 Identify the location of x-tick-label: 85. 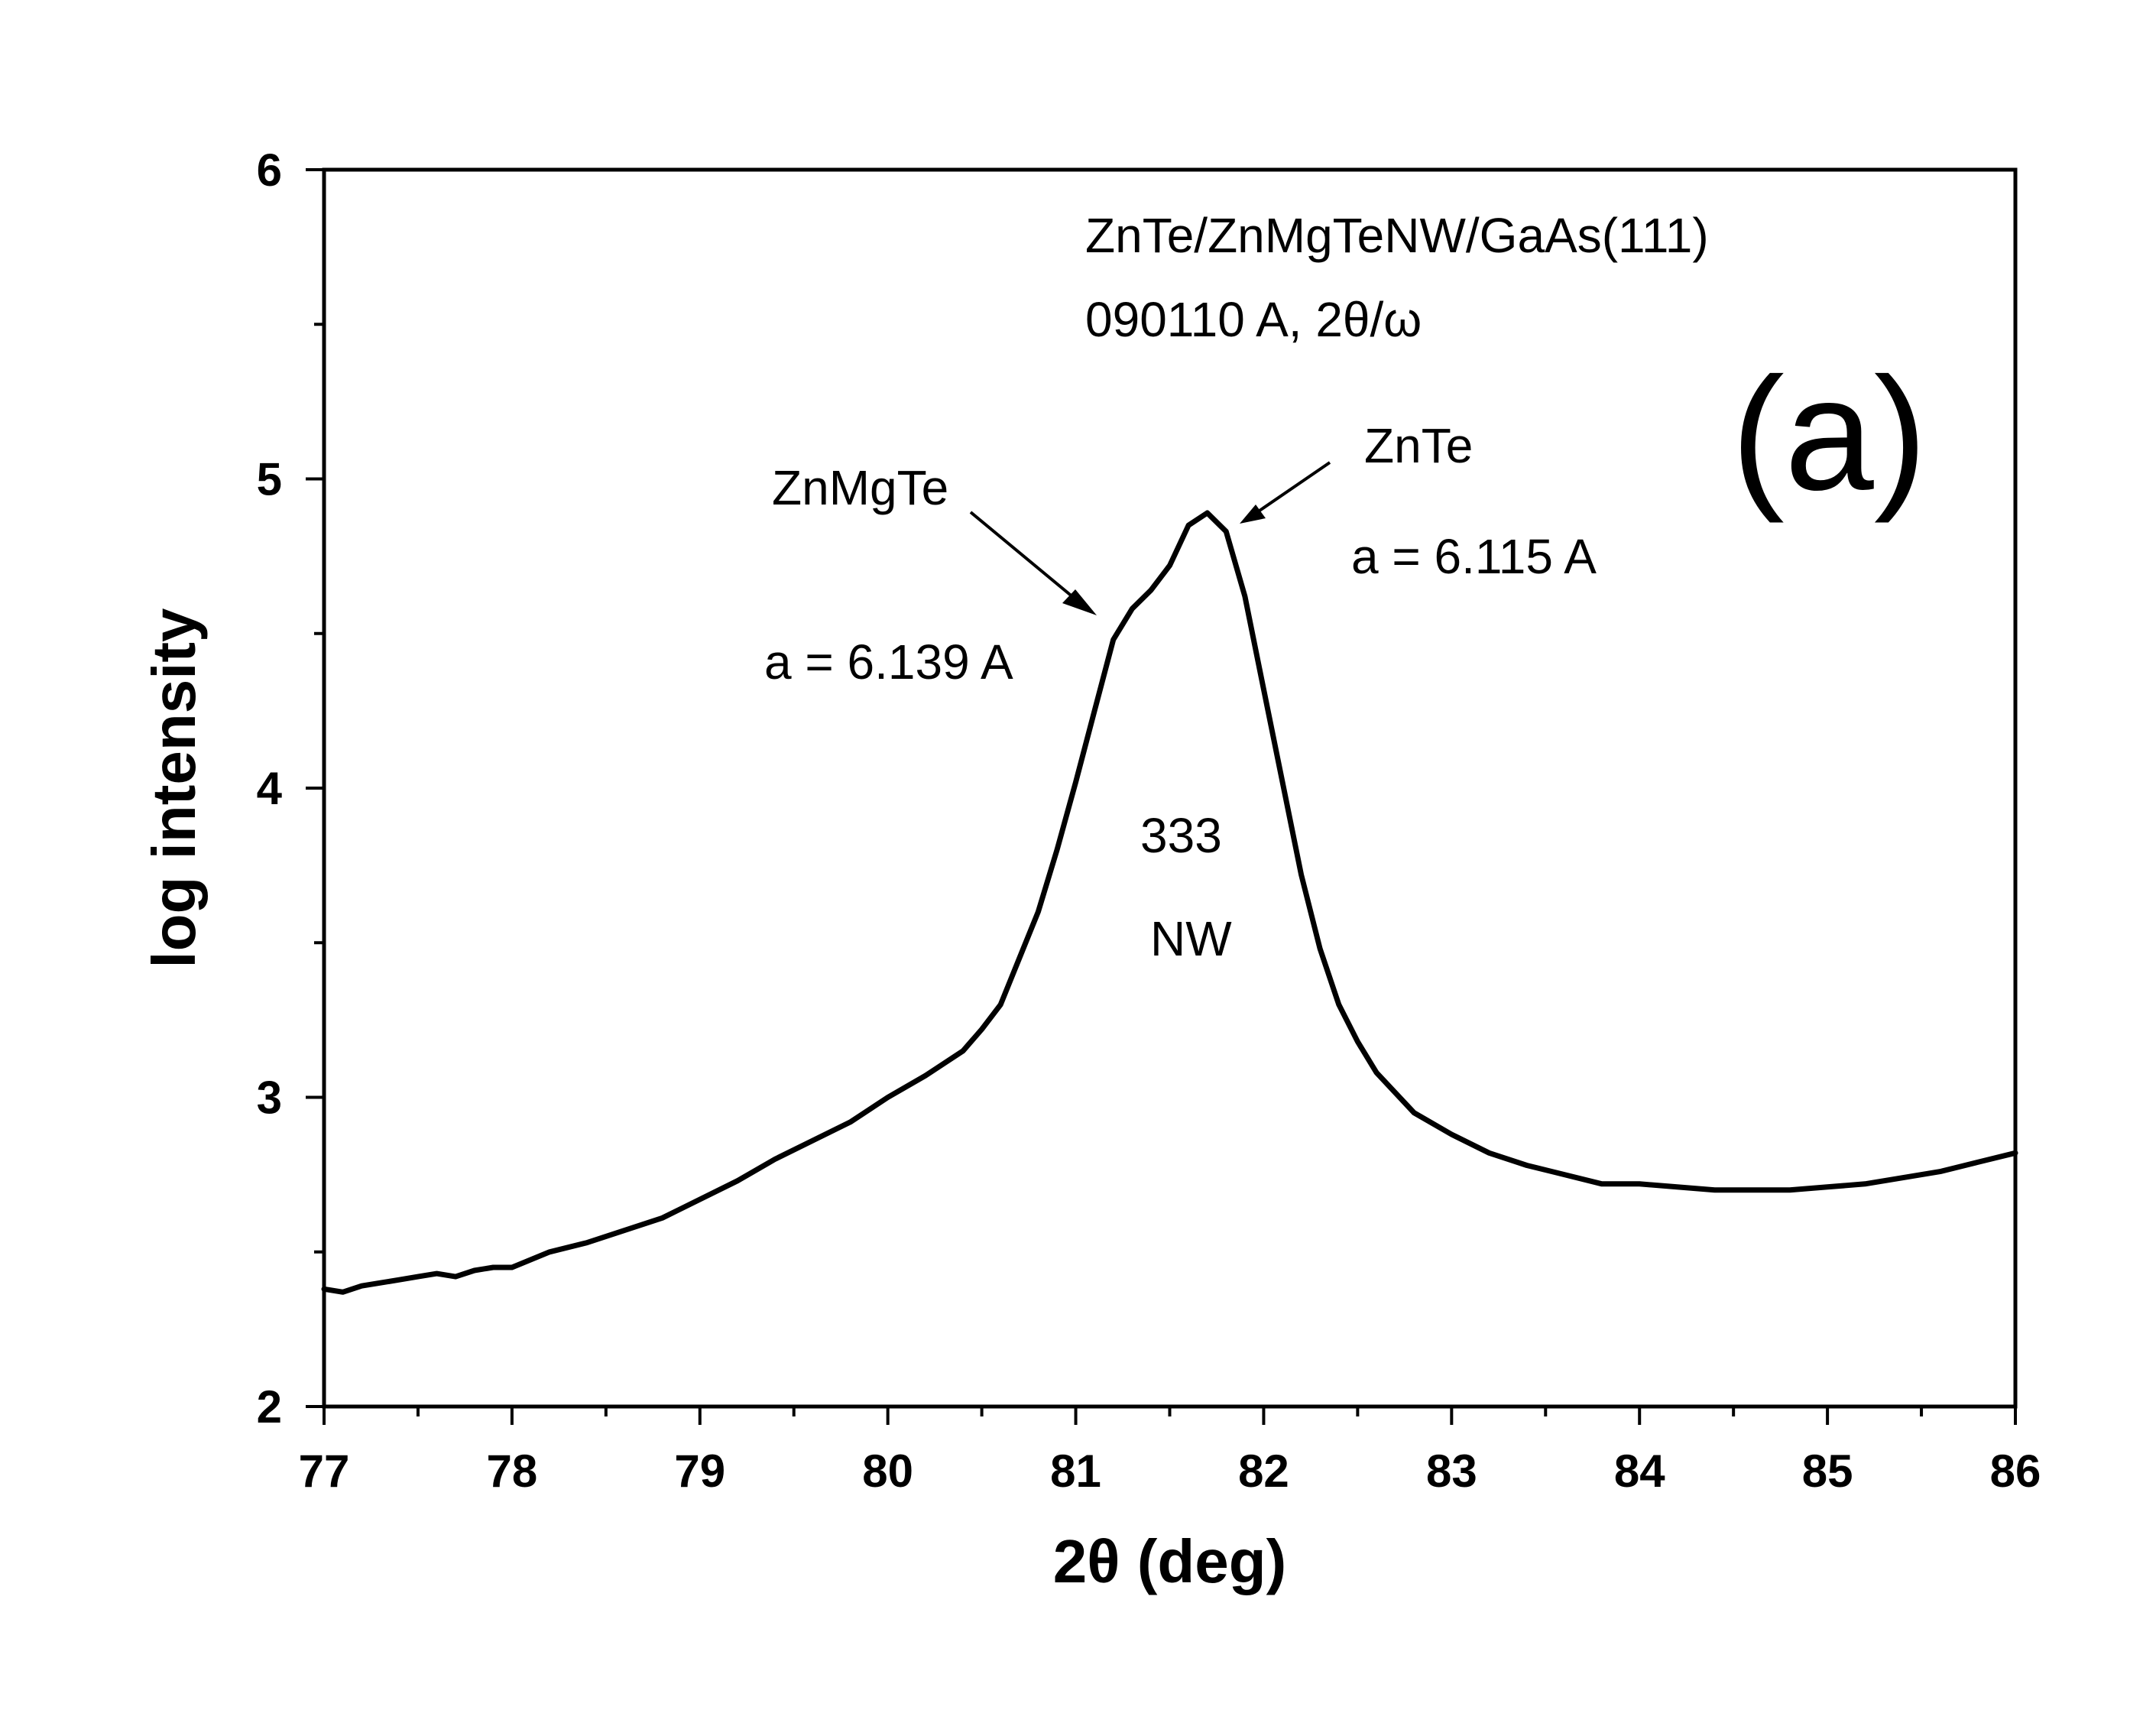
(1828, 1471).